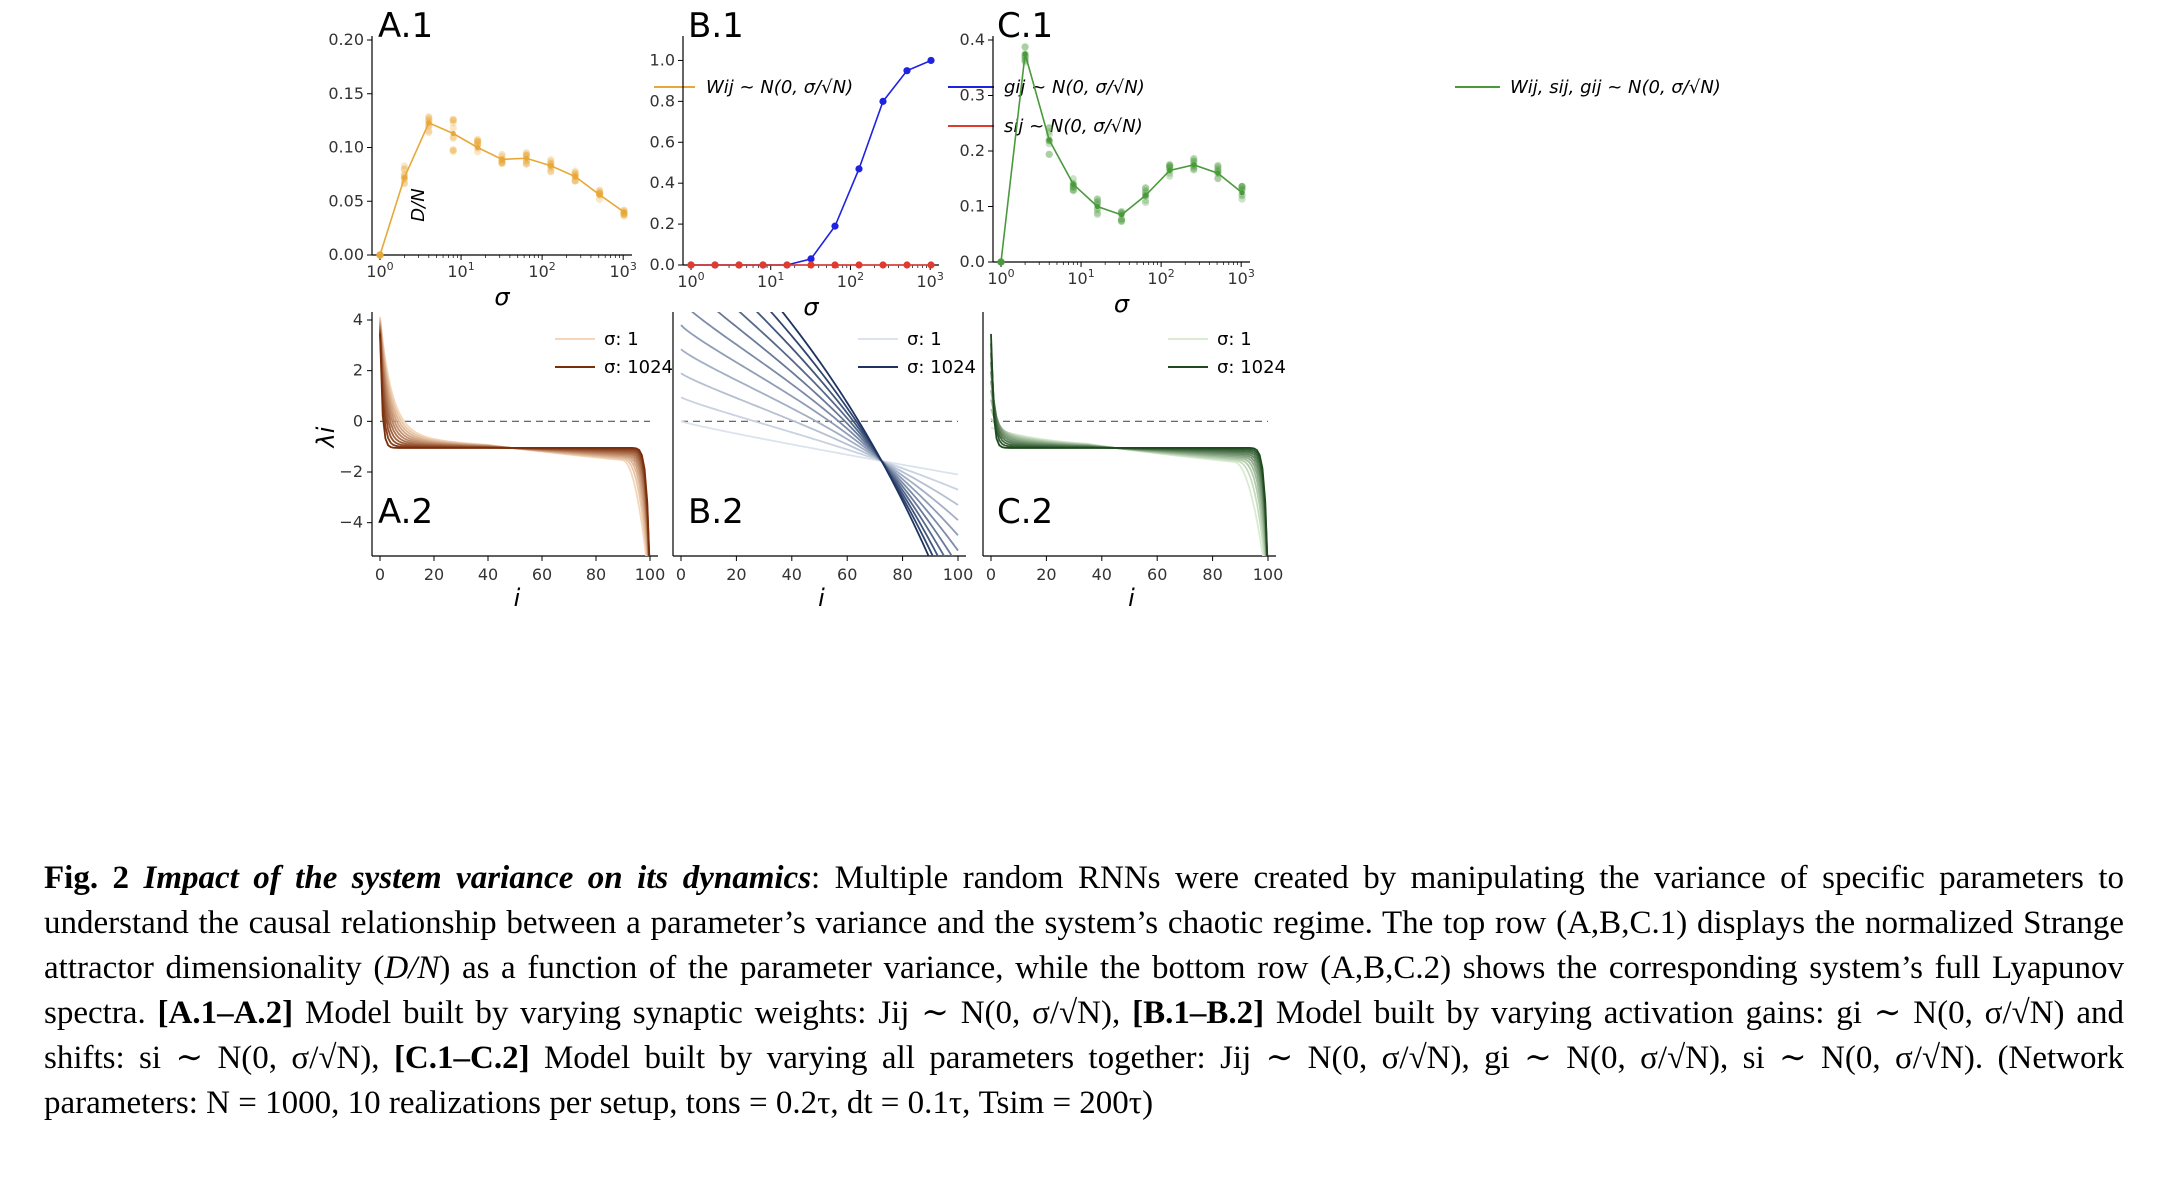 The height and width of the screenshot is (1188, 2164). I want to click on x-tick-label: 10¹, so click(1080, 277).